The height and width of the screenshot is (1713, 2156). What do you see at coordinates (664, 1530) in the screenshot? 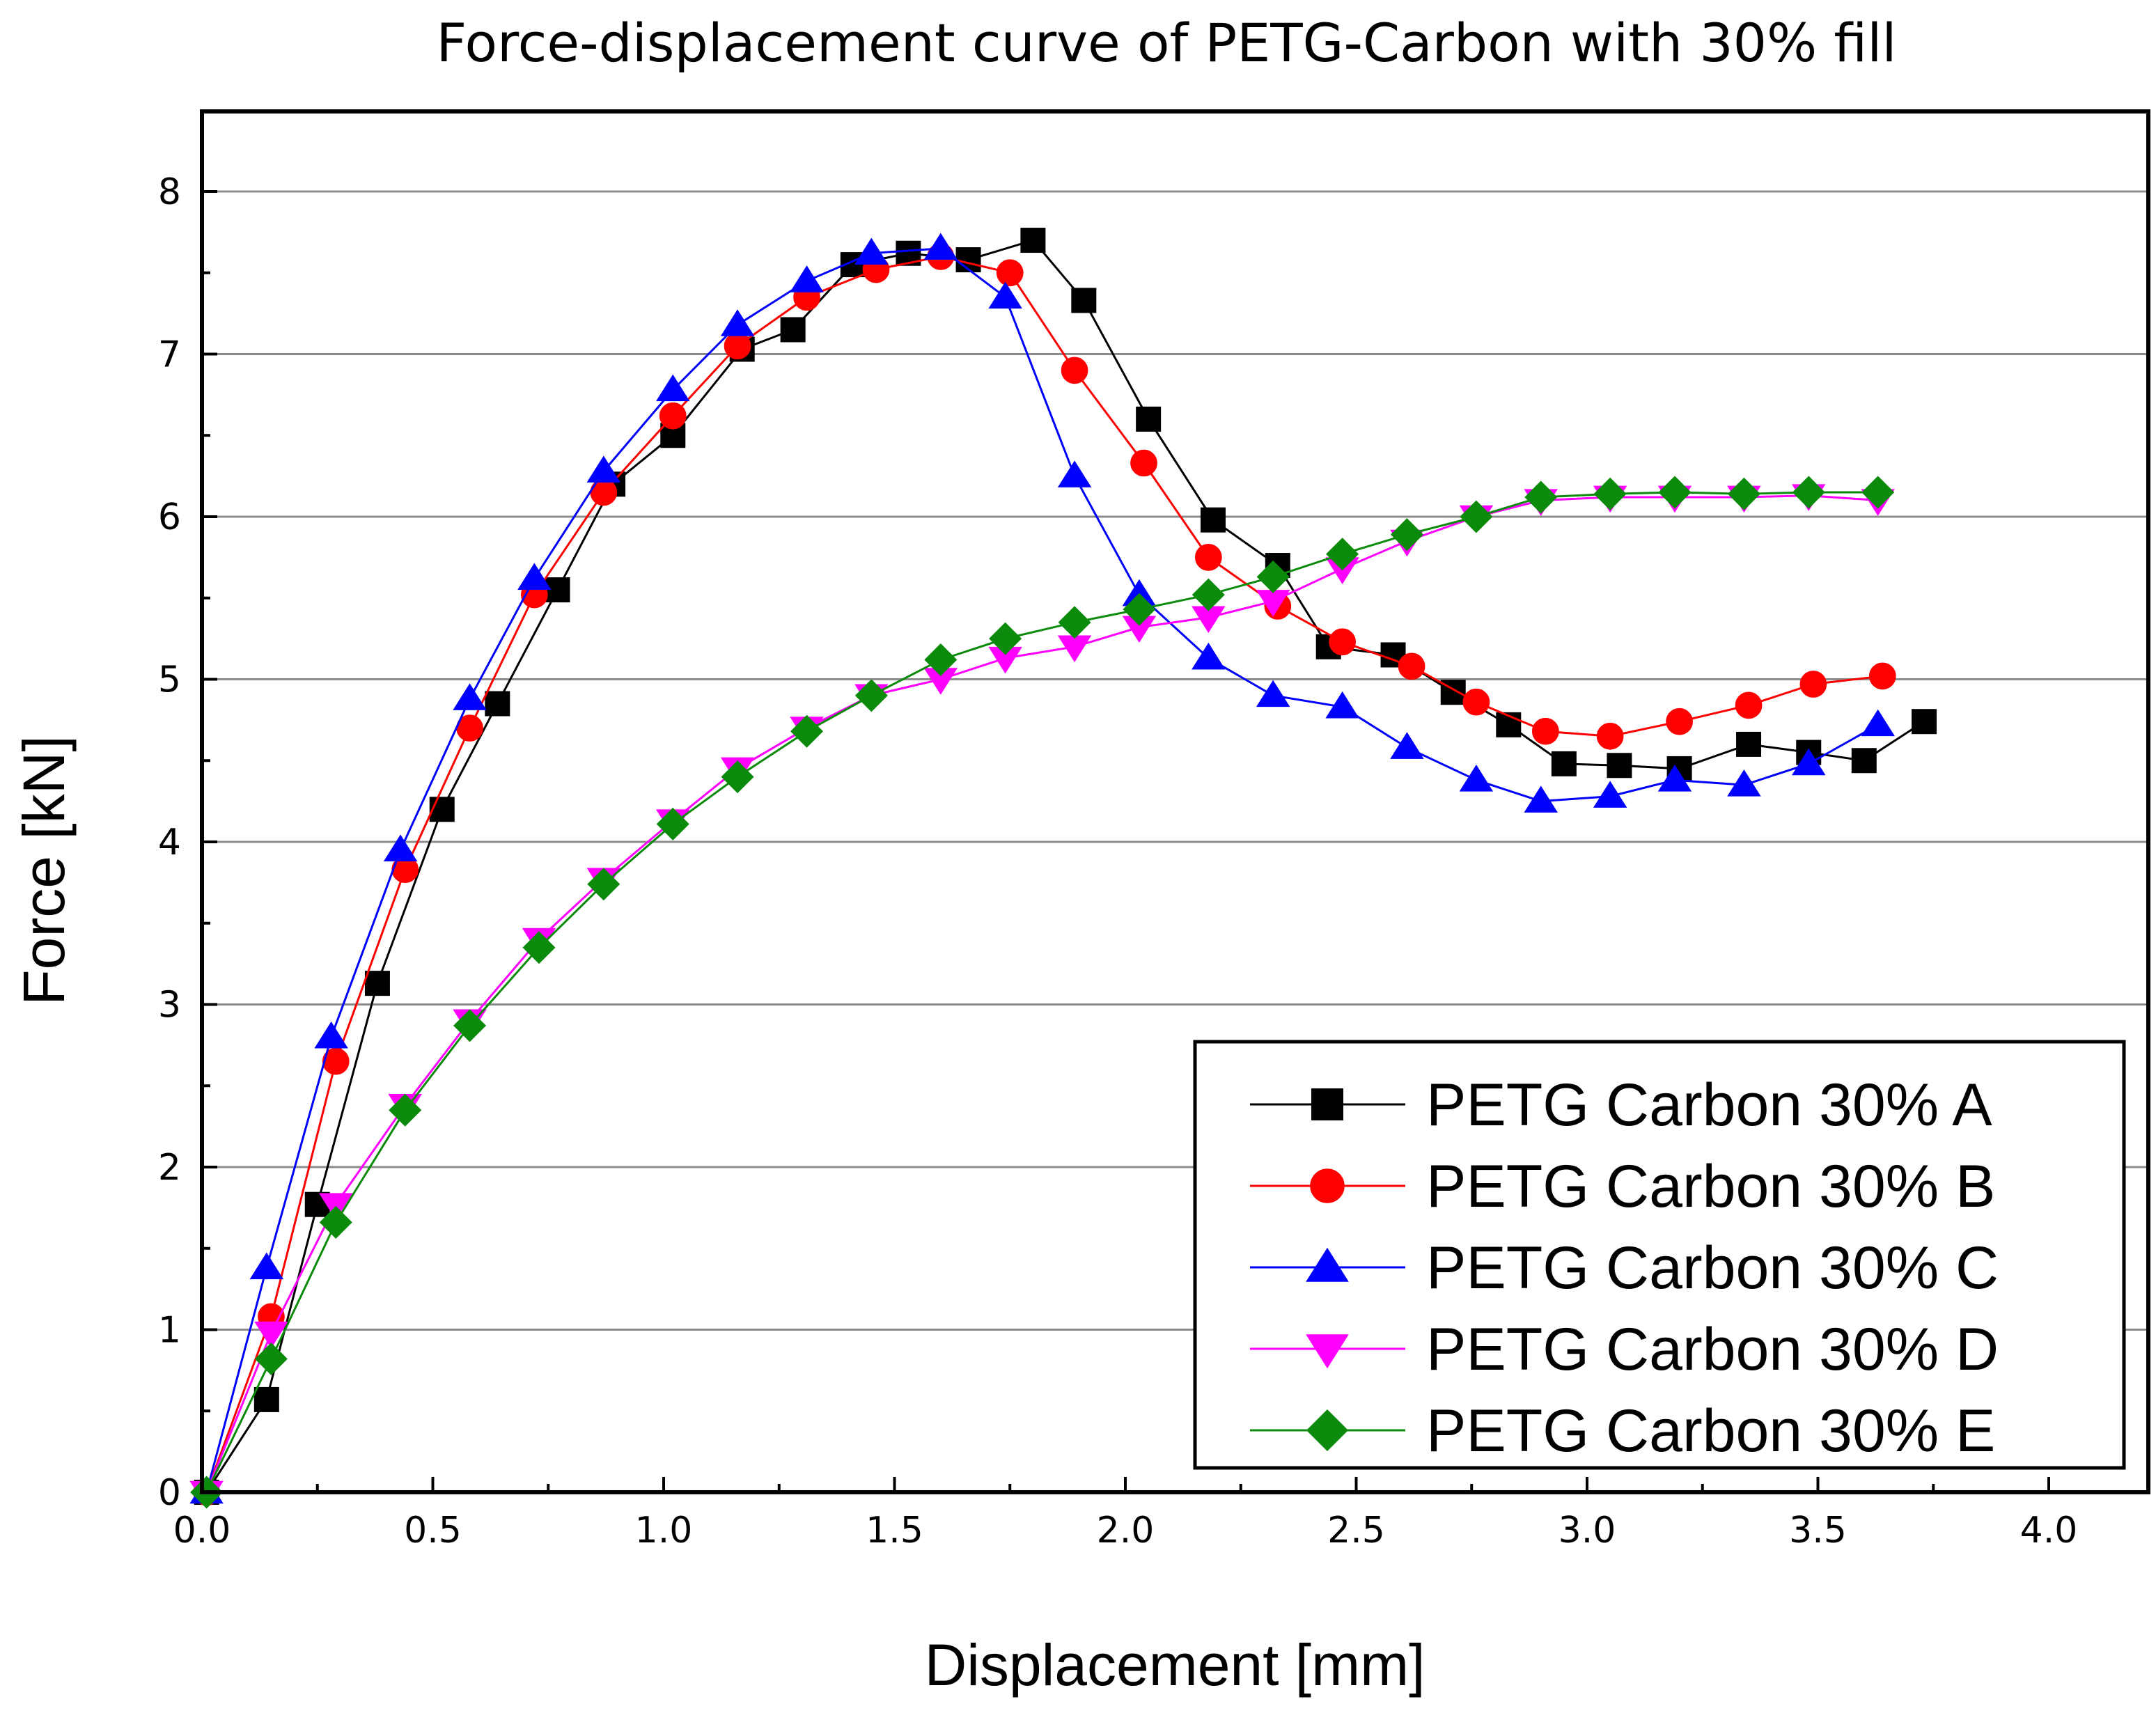
I see `x-tick-label: 1.0` at bounding box center [664, 1530].